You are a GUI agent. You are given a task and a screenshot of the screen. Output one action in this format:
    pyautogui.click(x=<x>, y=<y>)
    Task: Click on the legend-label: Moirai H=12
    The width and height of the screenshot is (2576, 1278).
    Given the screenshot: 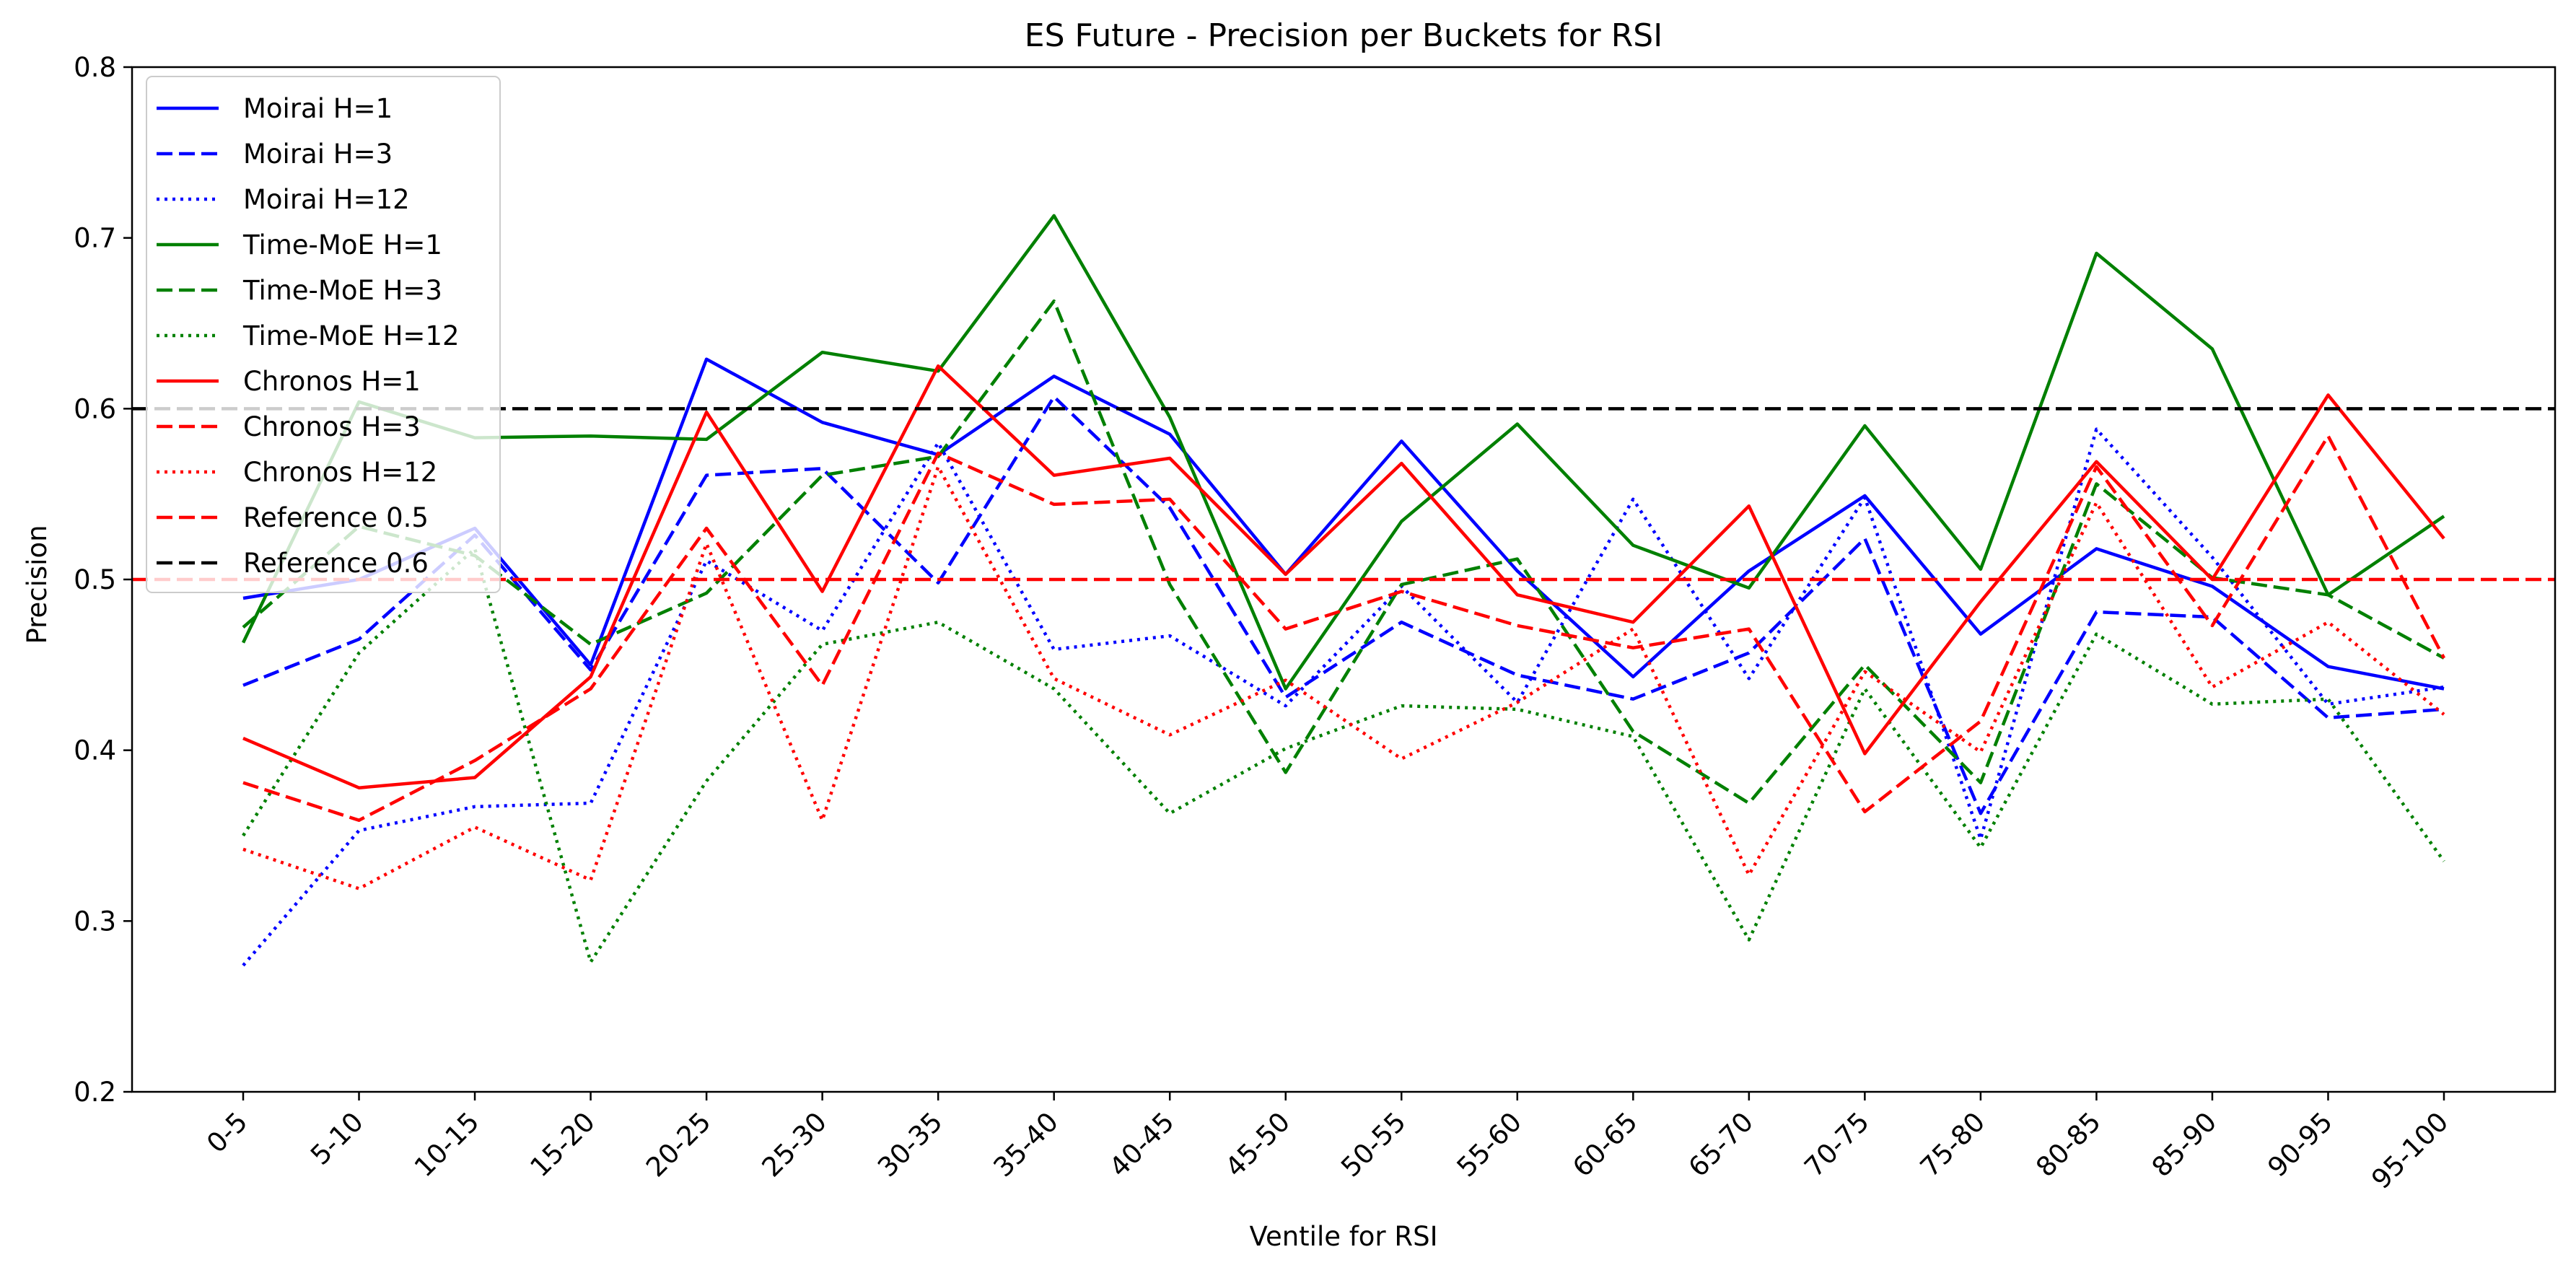 What is the action you would take?
    pyautogui.click(x=326, y=199)
    